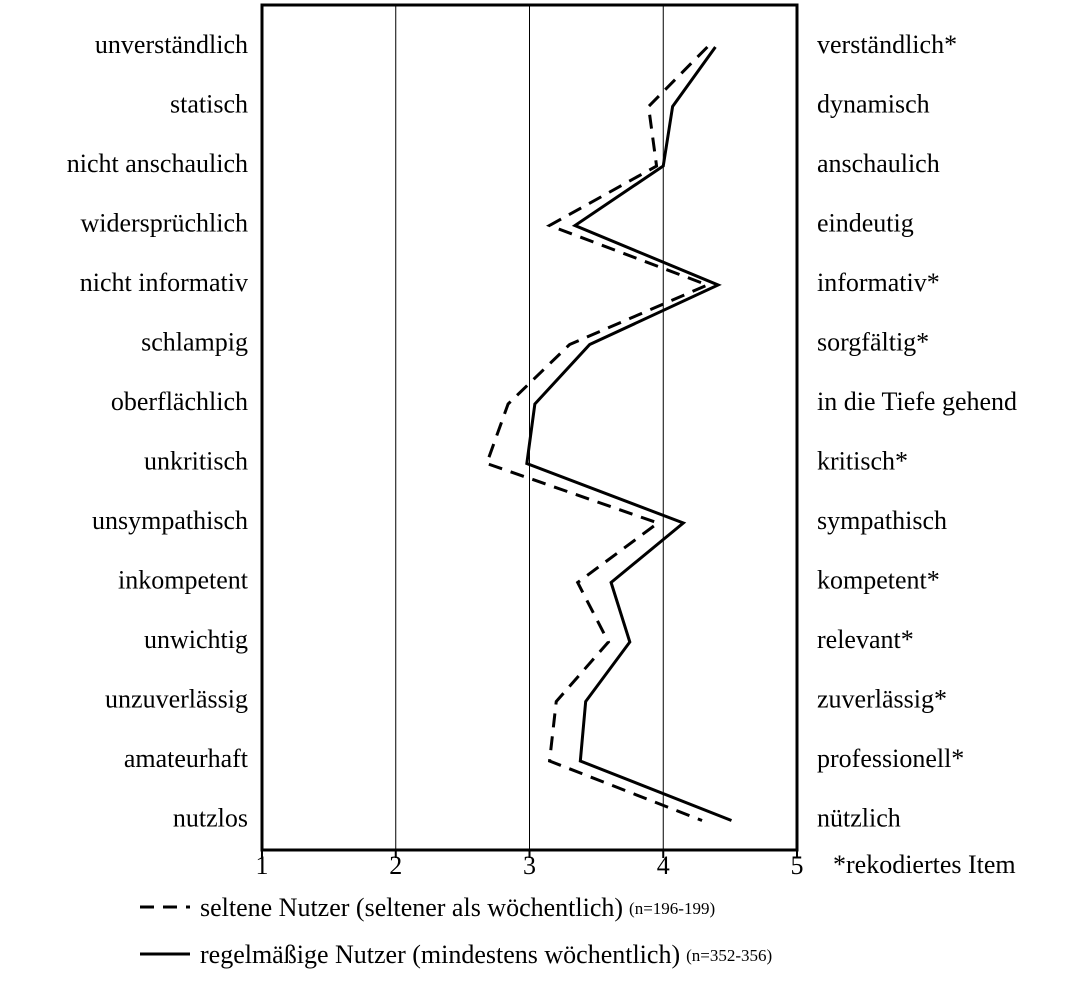  I want to click on right-label: kompetent*, so click(878, 579).